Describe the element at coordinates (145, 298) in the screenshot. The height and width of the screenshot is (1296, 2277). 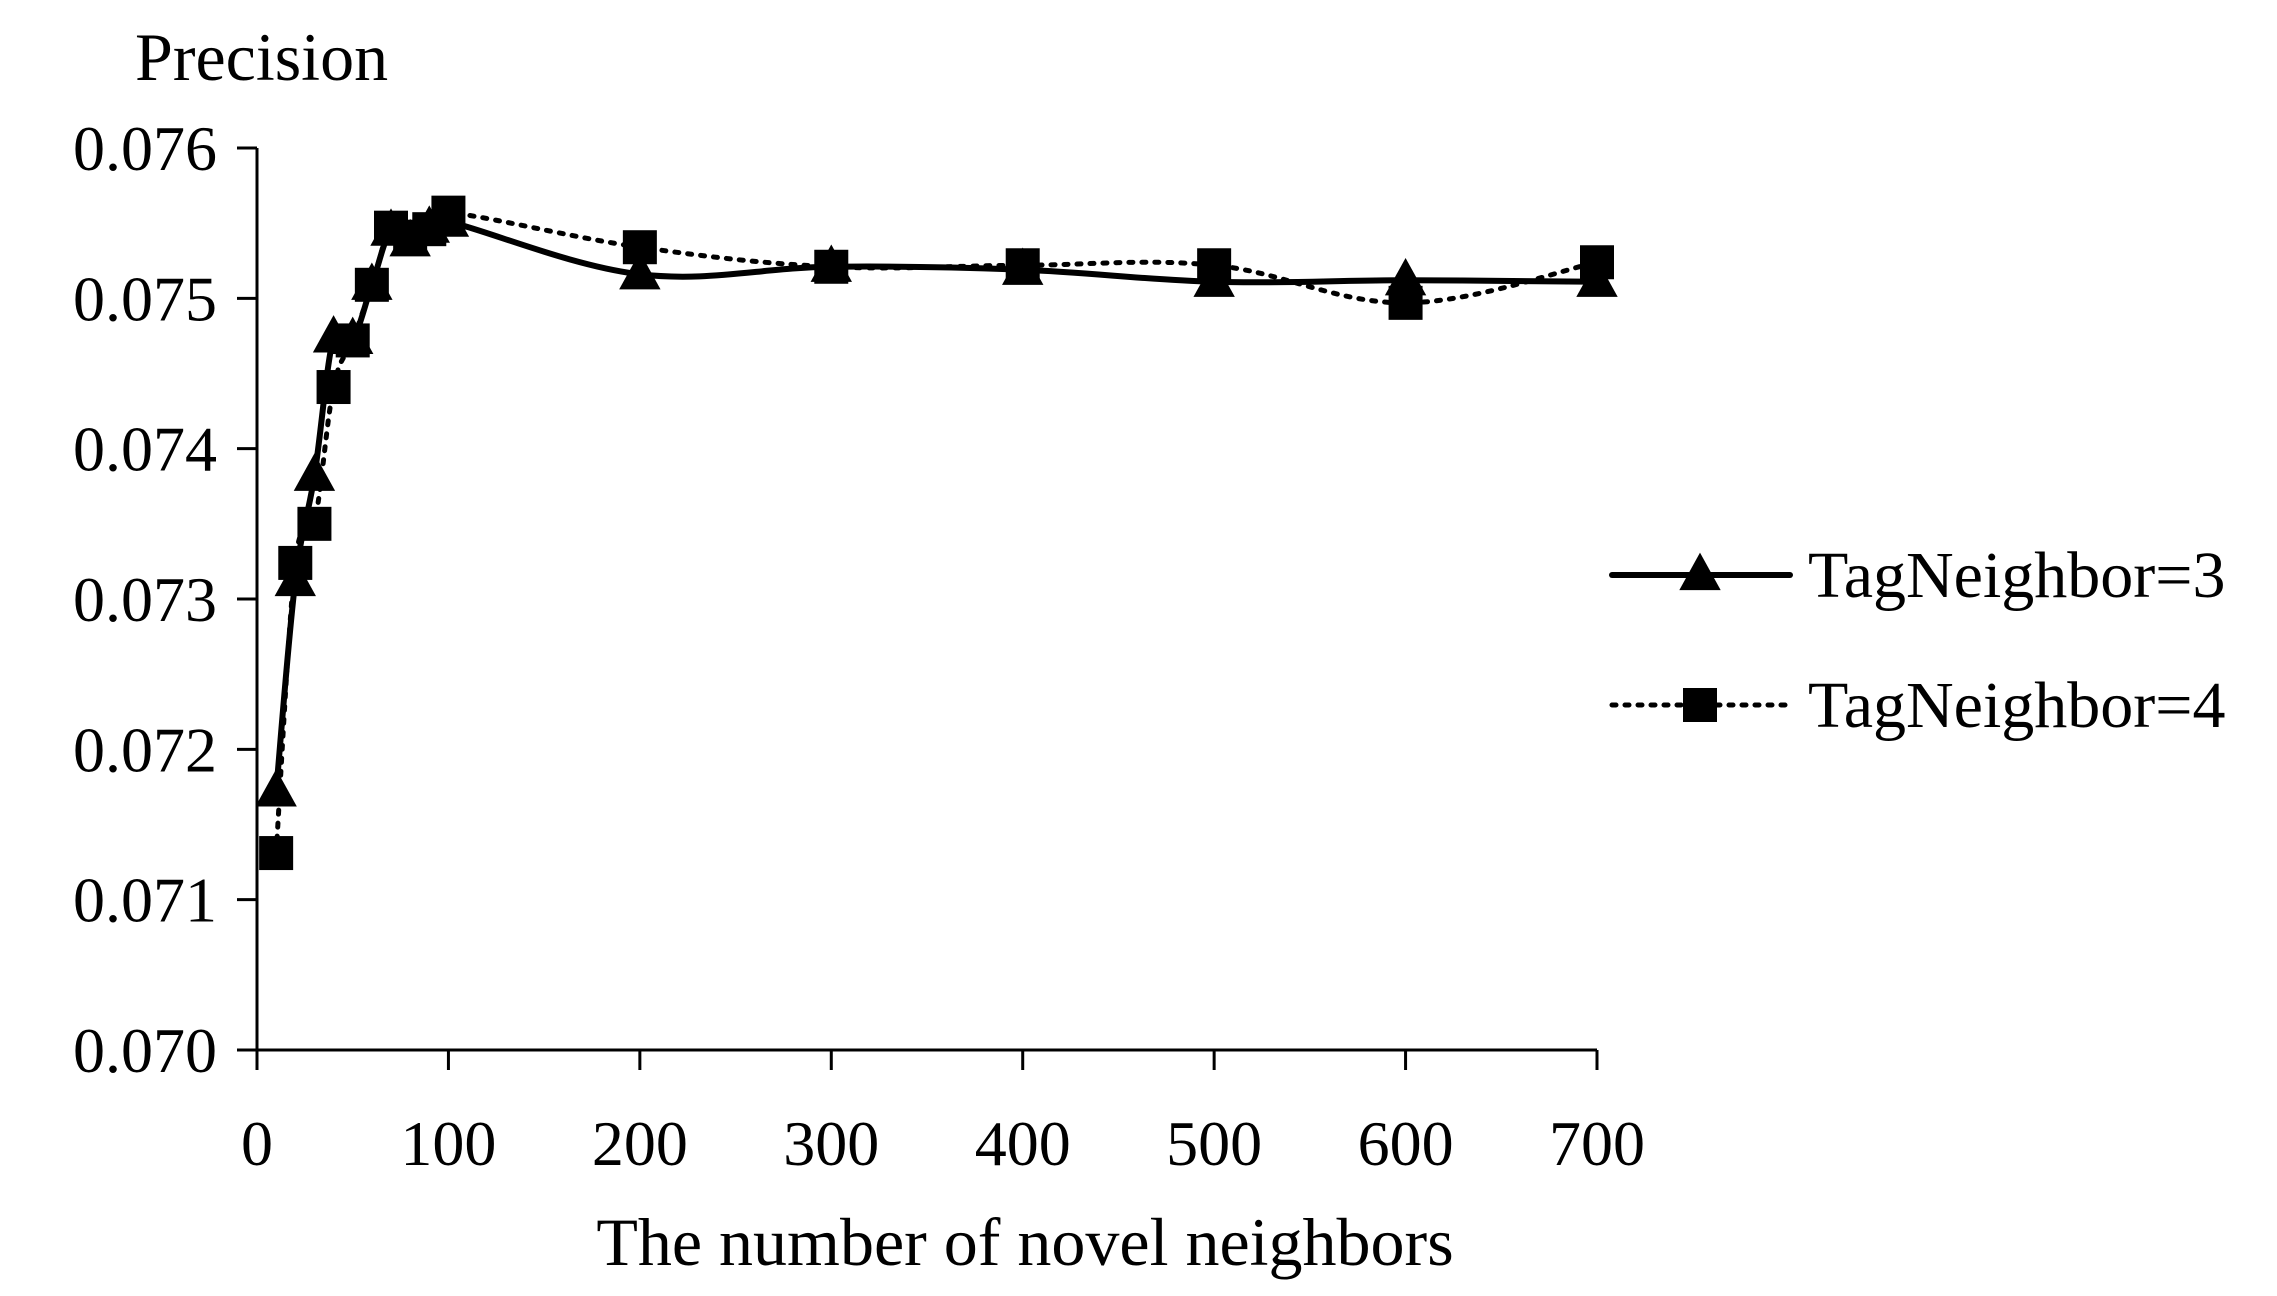
I see `y-tick-label: 0.075` at that location.